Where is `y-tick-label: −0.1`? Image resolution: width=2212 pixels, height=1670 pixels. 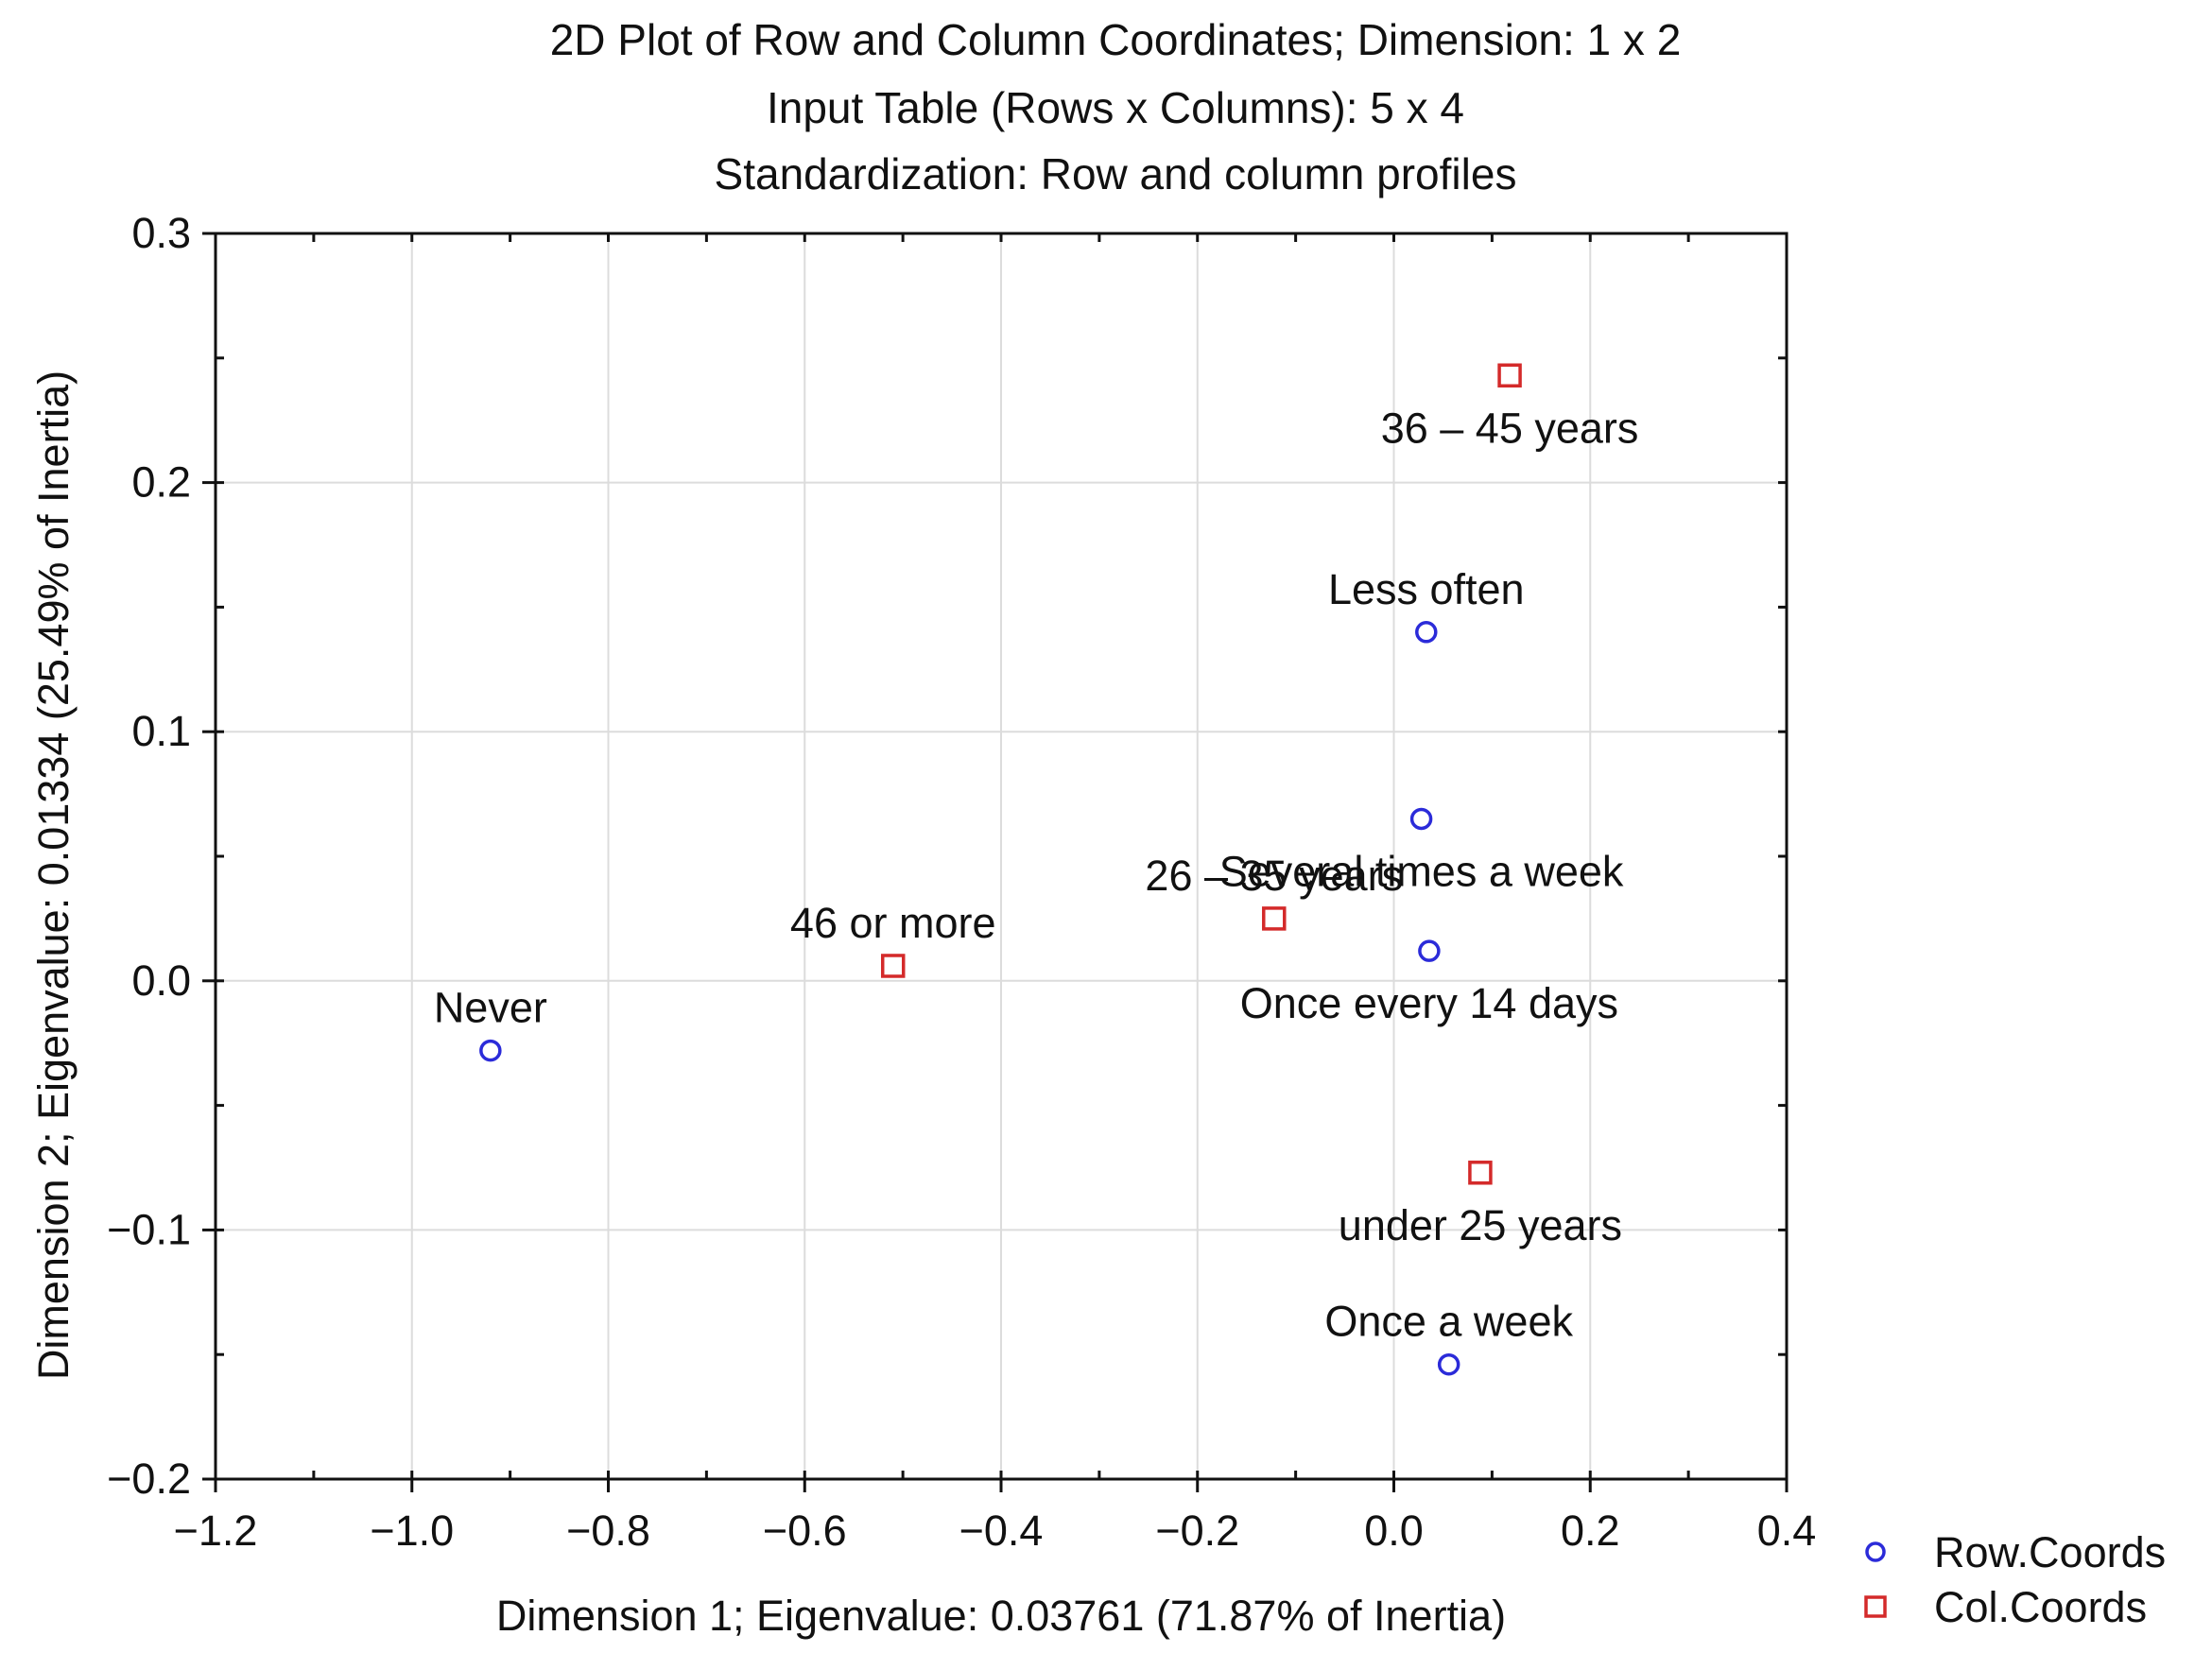 y-tick-label: −0.1 is located at coordinates (149, 1229).